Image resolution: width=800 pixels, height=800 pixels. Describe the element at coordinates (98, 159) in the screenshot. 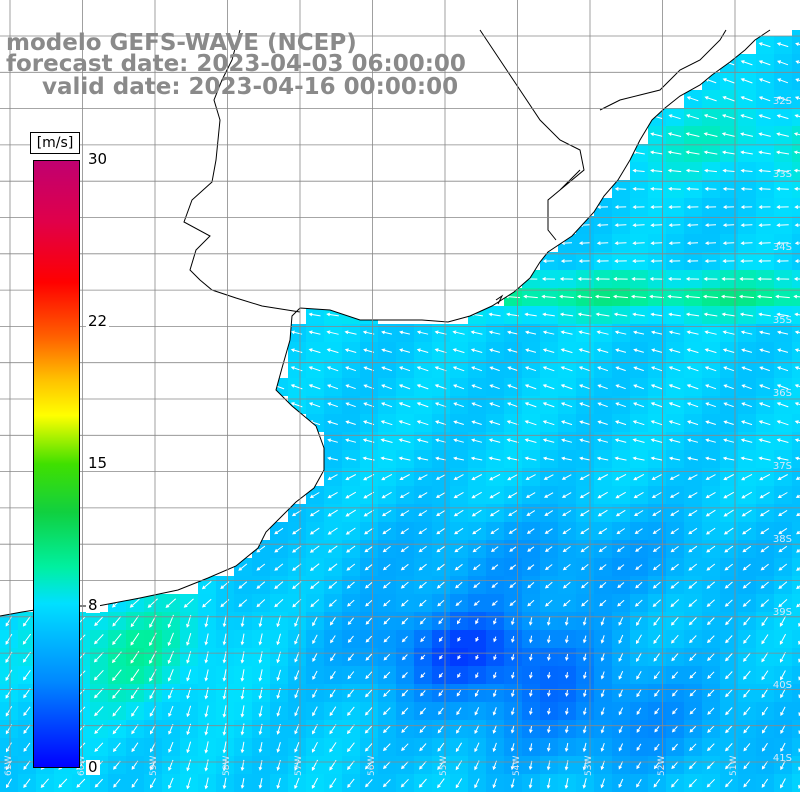

I see `colorbar-tick-label: 30` at that location.